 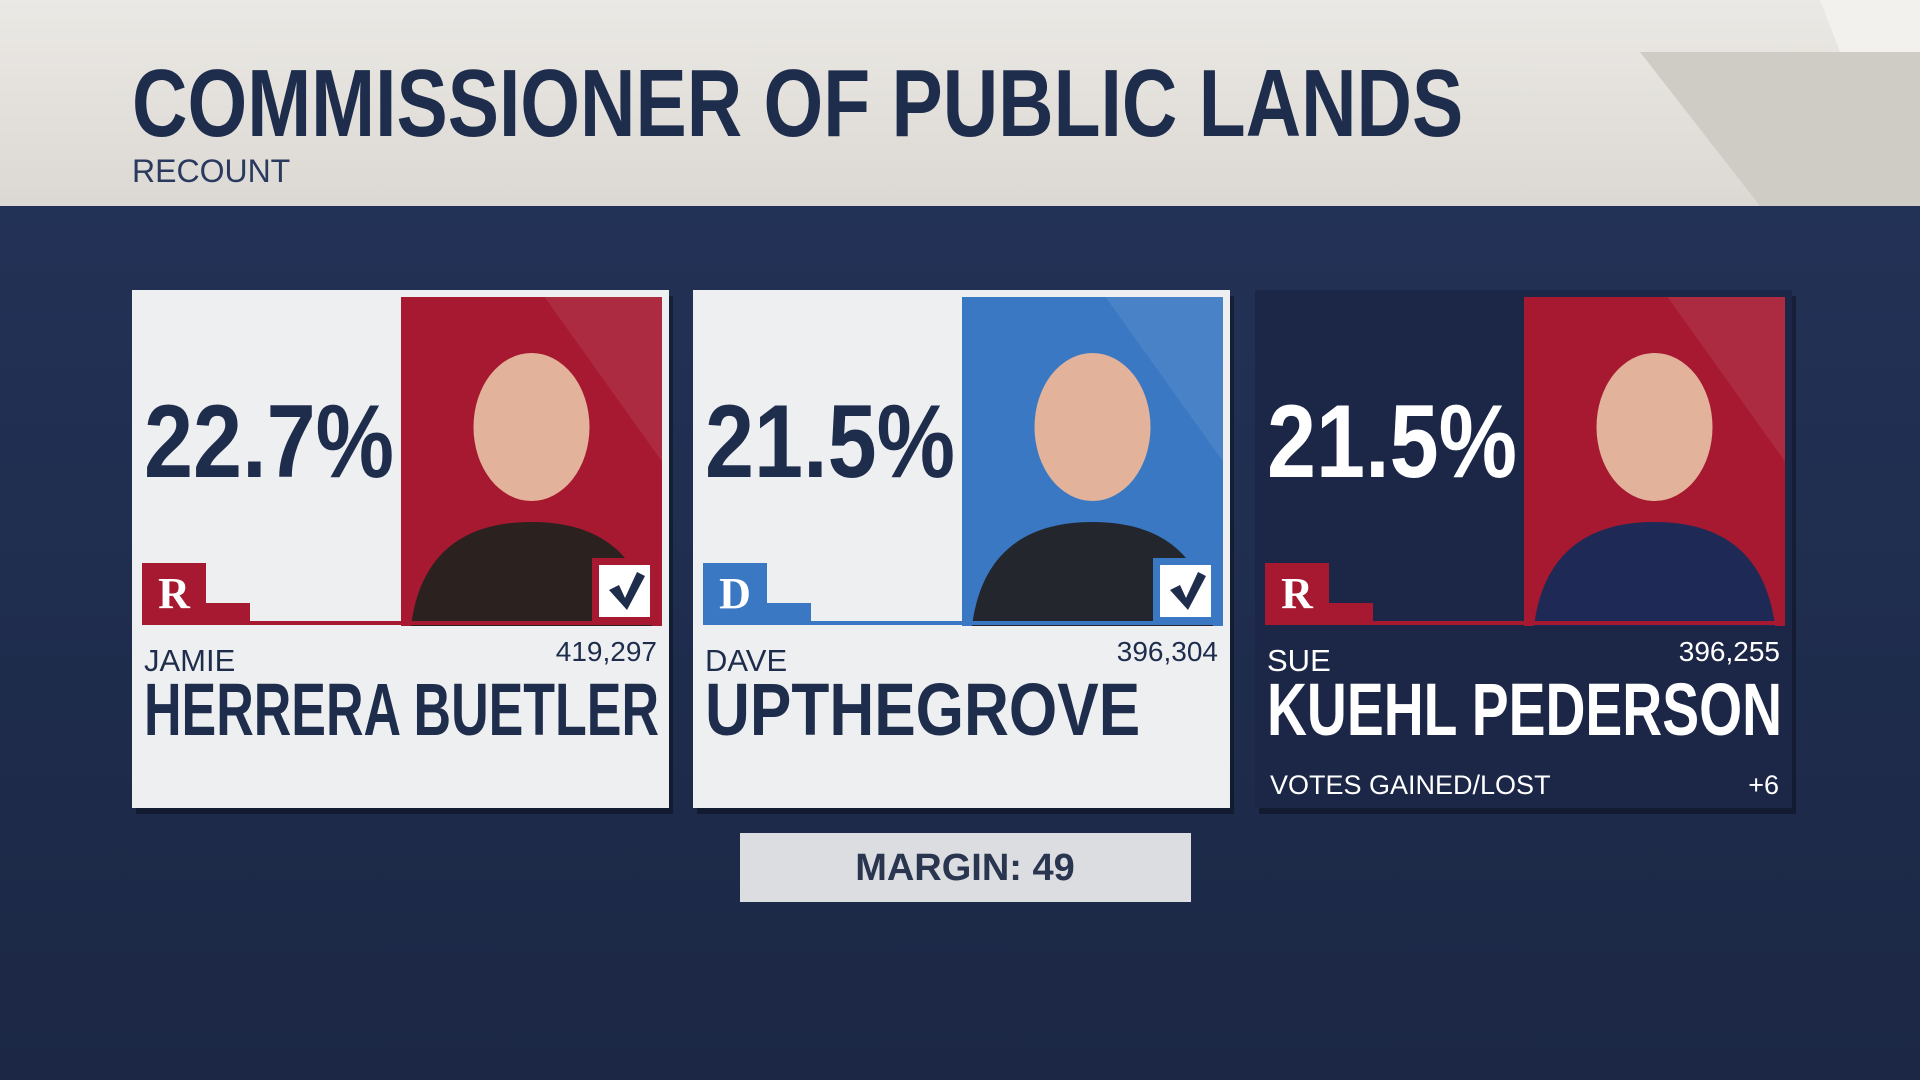 I want to click on first-name: DAVE, so click(x=746, y=660).